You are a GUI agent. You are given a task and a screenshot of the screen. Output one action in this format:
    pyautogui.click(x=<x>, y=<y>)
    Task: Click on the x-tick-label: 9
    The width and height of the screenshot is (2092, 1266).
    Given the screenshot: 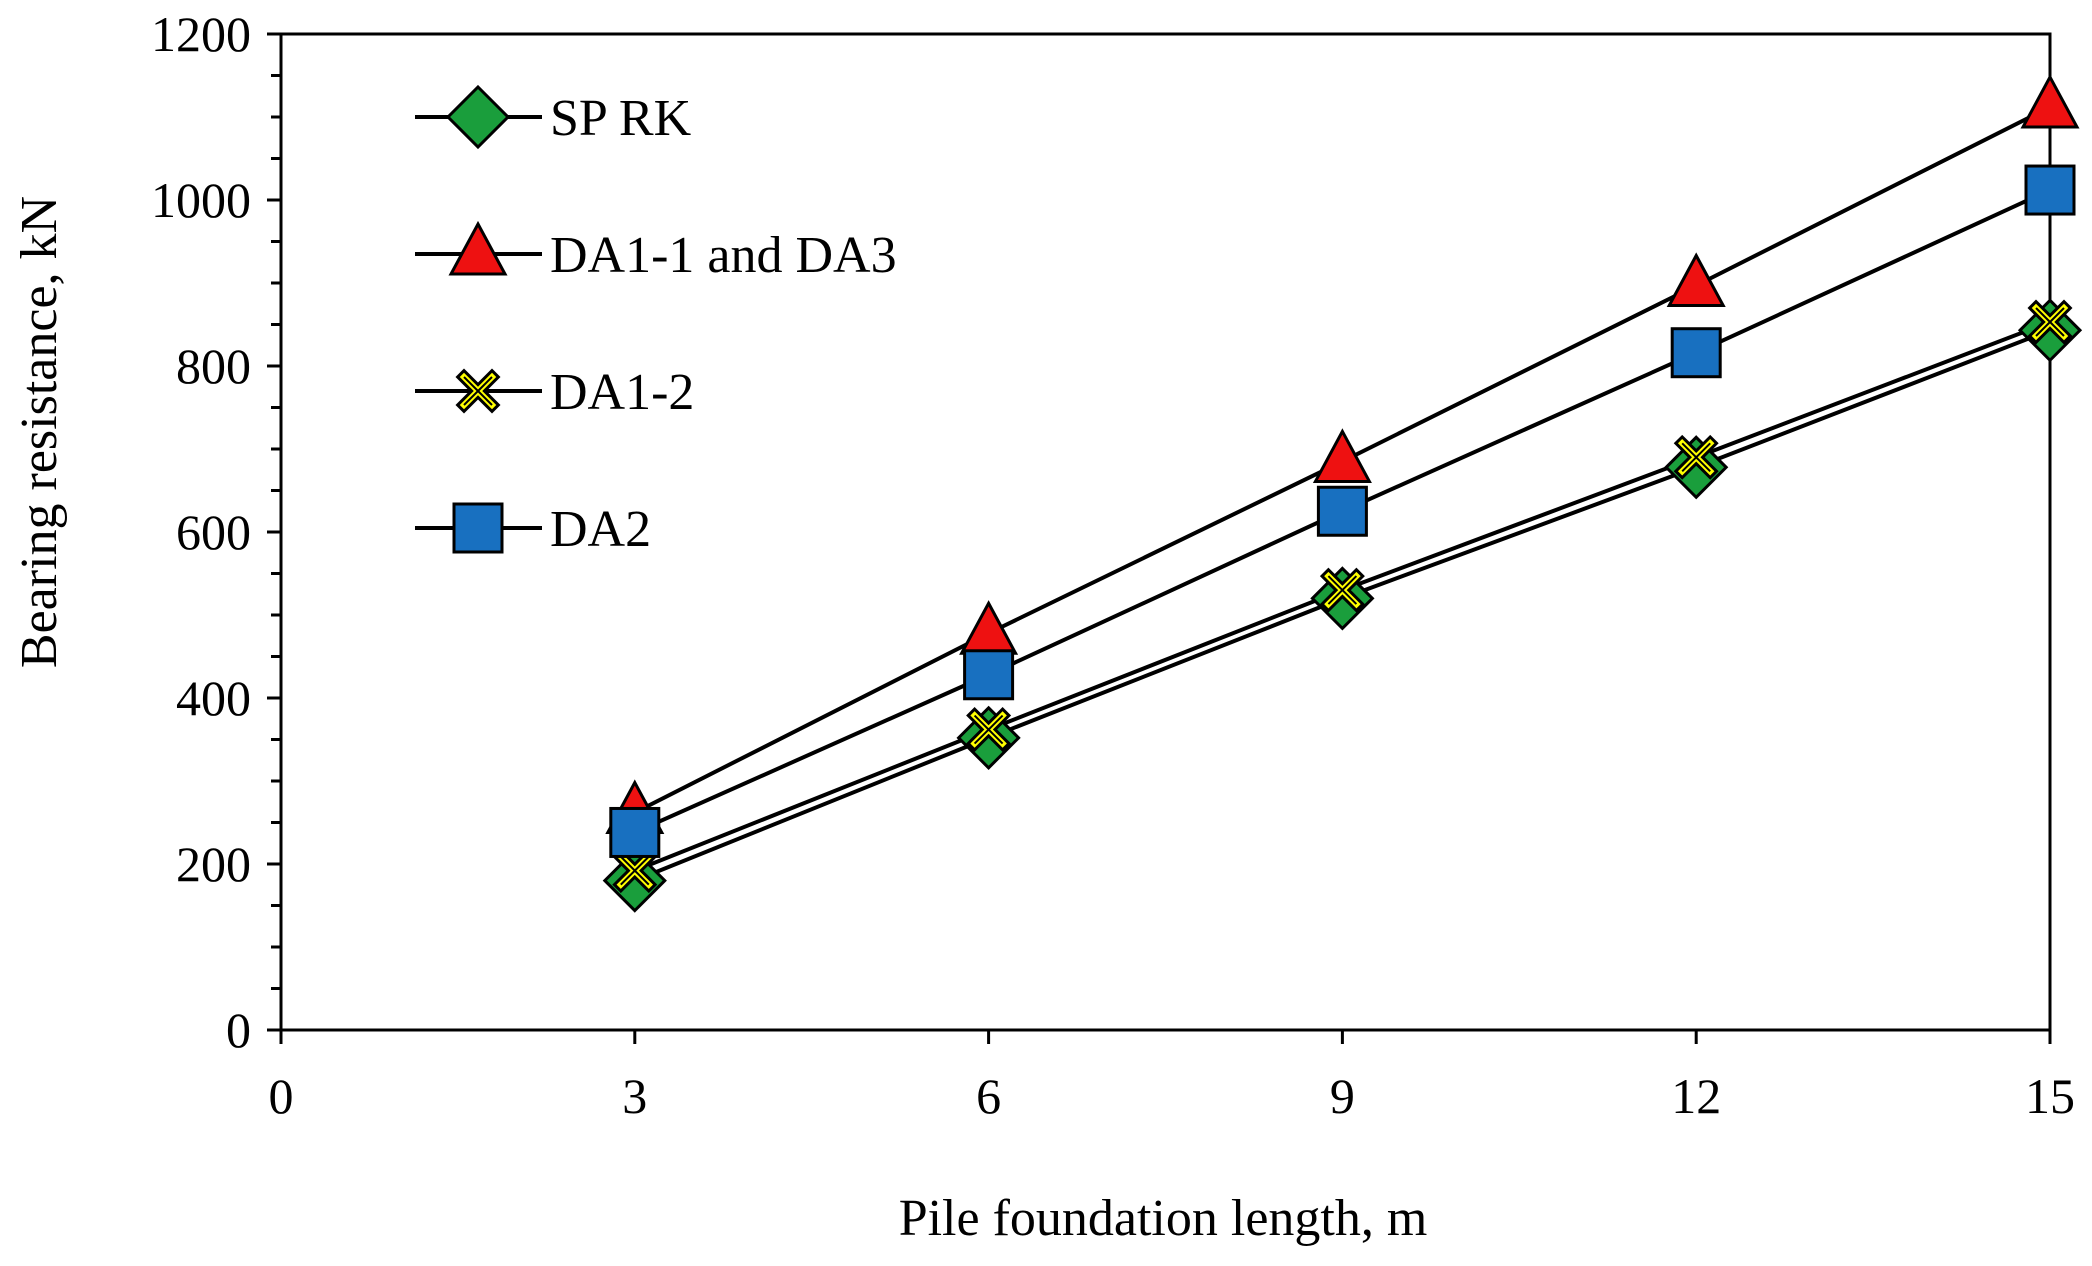 What is the action you would take?
    pyautogui.click(x=1342, y=1096)
    